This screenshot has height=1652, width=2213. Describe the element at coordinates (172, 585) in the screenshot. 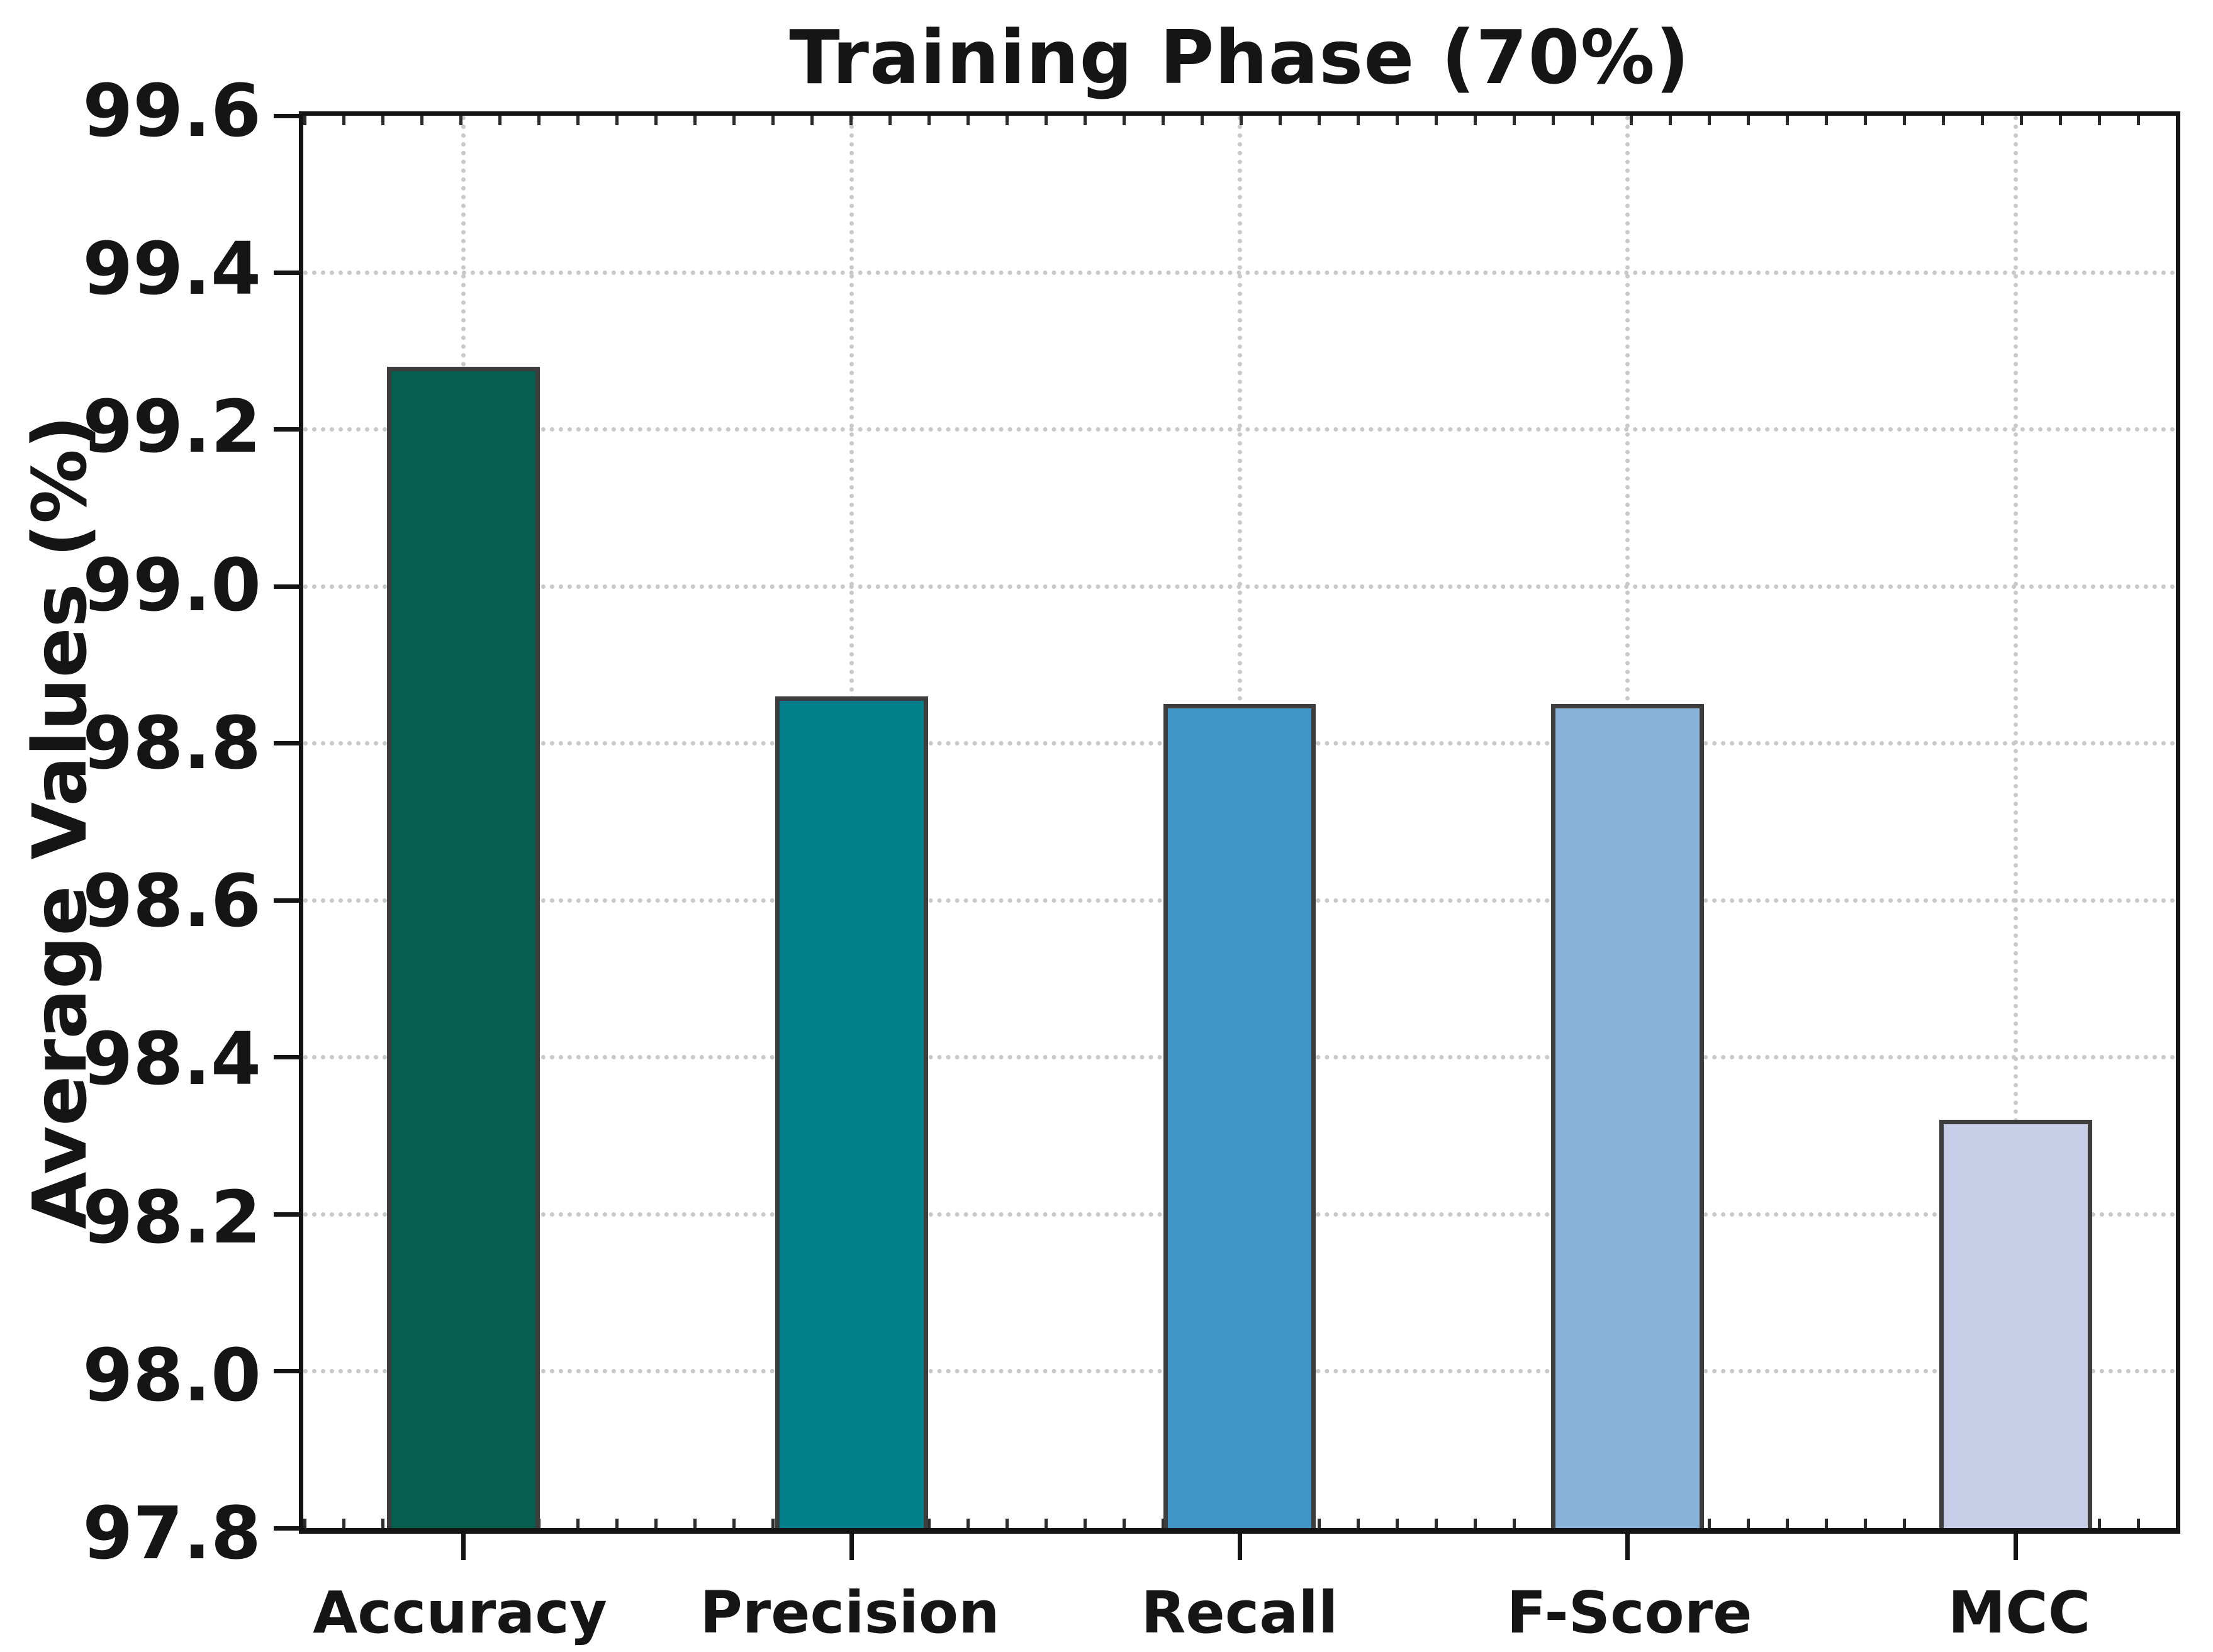

I see `y-tick-label-99.0: 99.0` at that location.